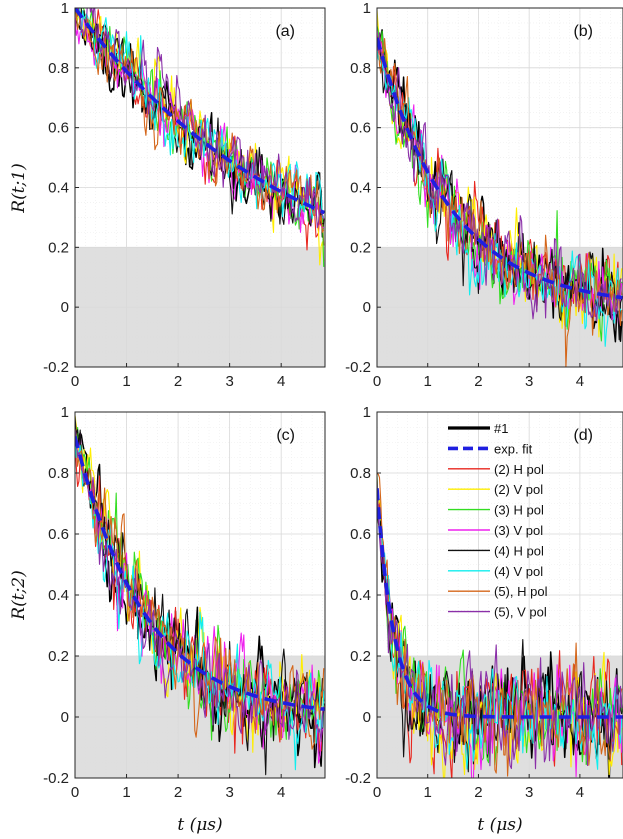  What do you see at coordinates (518, 530) in the screenshot?
I see `legend-entry-label: (3) V pol` at bounding box center [518, 530].